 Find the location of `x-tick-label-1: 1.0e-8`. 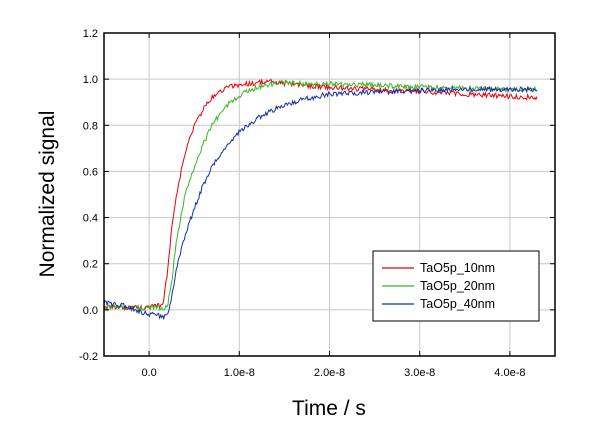

x-tick-label-1: 1.0e-8 is located at coordinates (239, 373).